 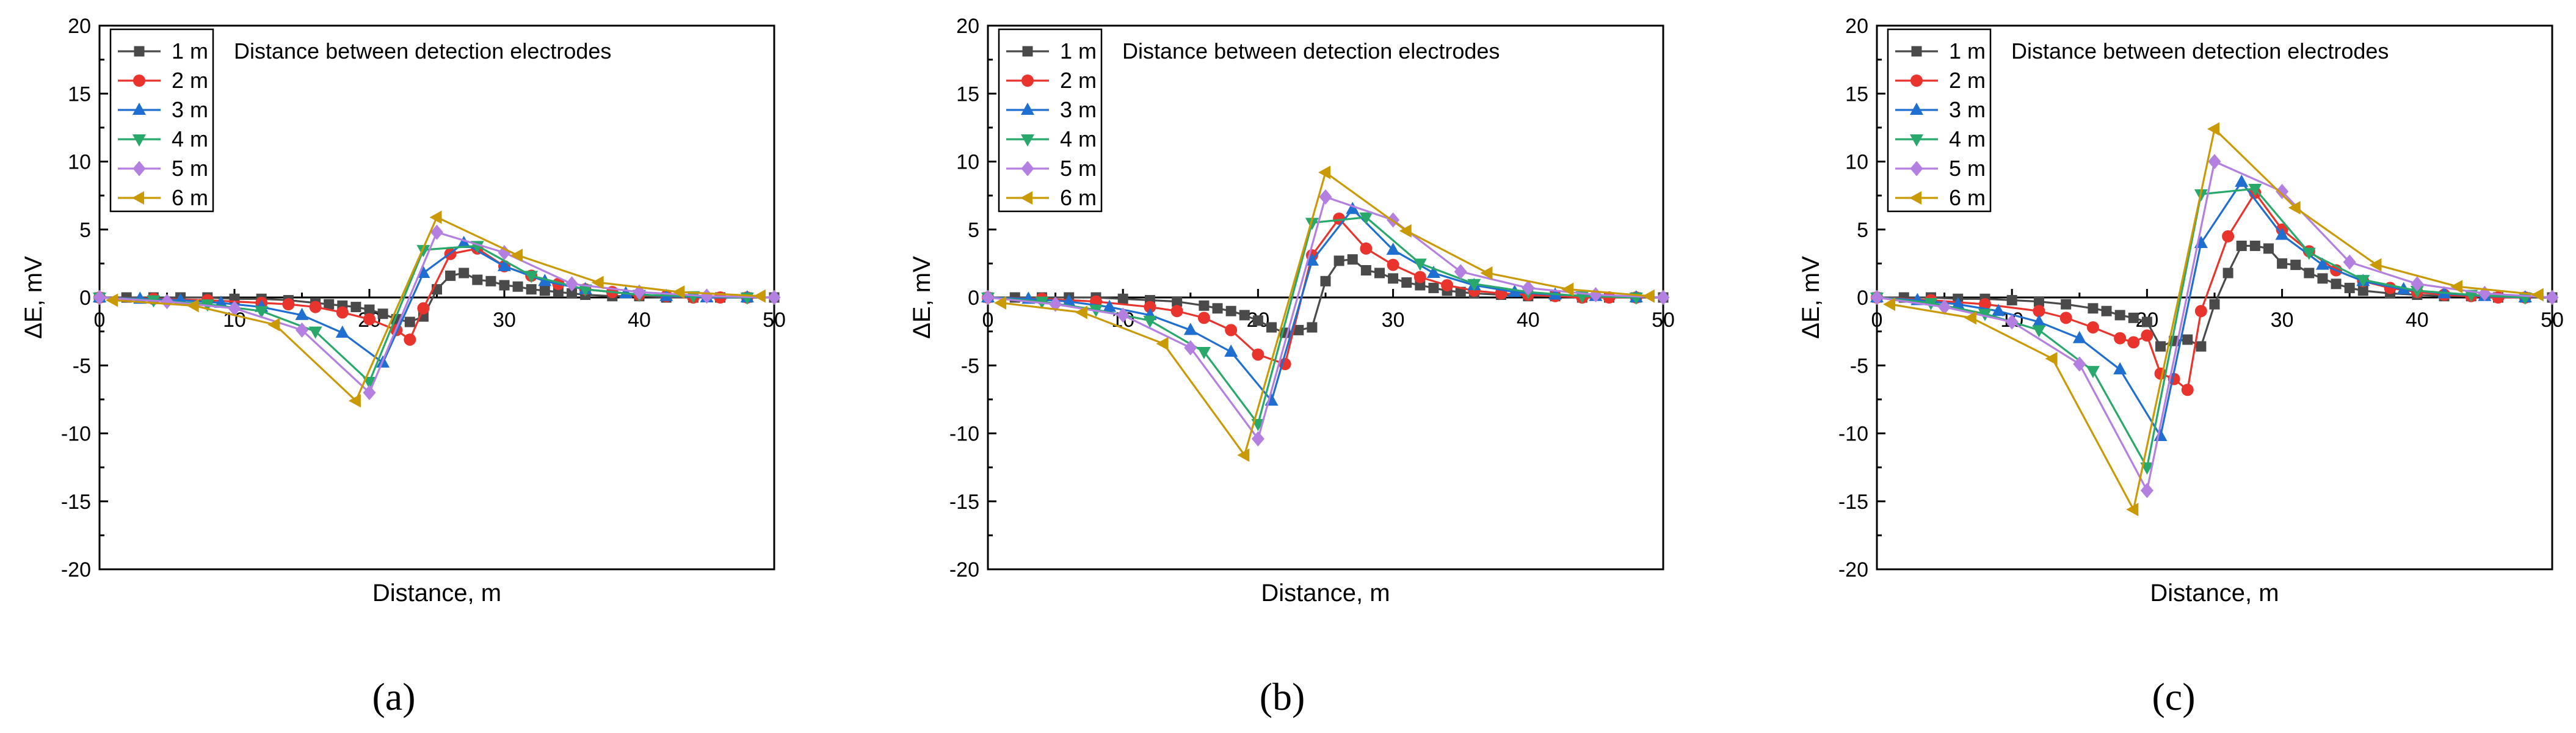 What do you see at coordinates (1862, 298) in the screenshot?
I see `y-tick-label: 0` at bounding box center [1862, 298].